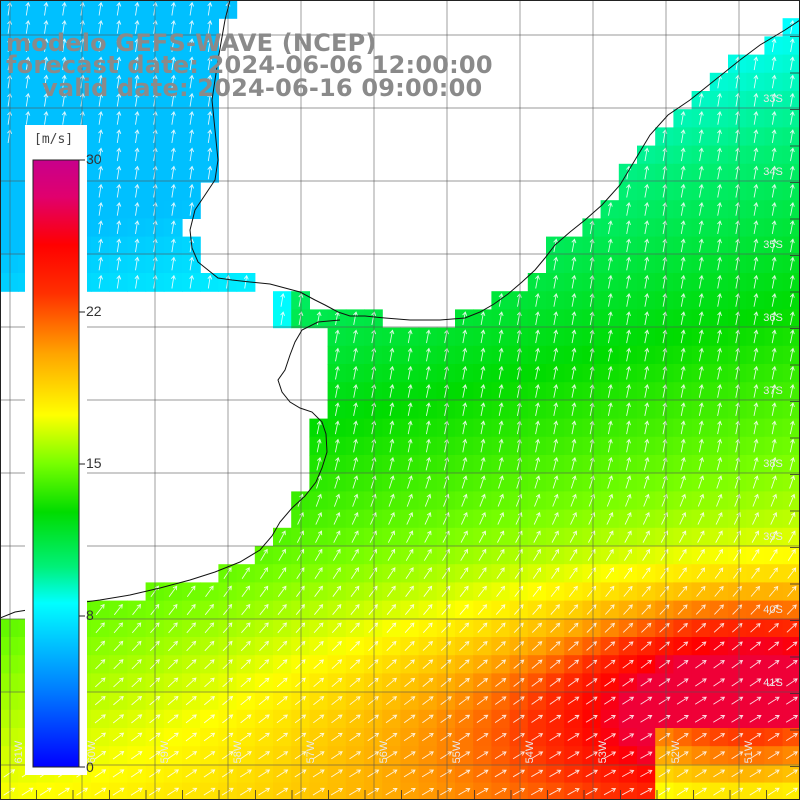 This screenshot has height=800, width=800. I want to click on wind-cell, so click(9, 191).